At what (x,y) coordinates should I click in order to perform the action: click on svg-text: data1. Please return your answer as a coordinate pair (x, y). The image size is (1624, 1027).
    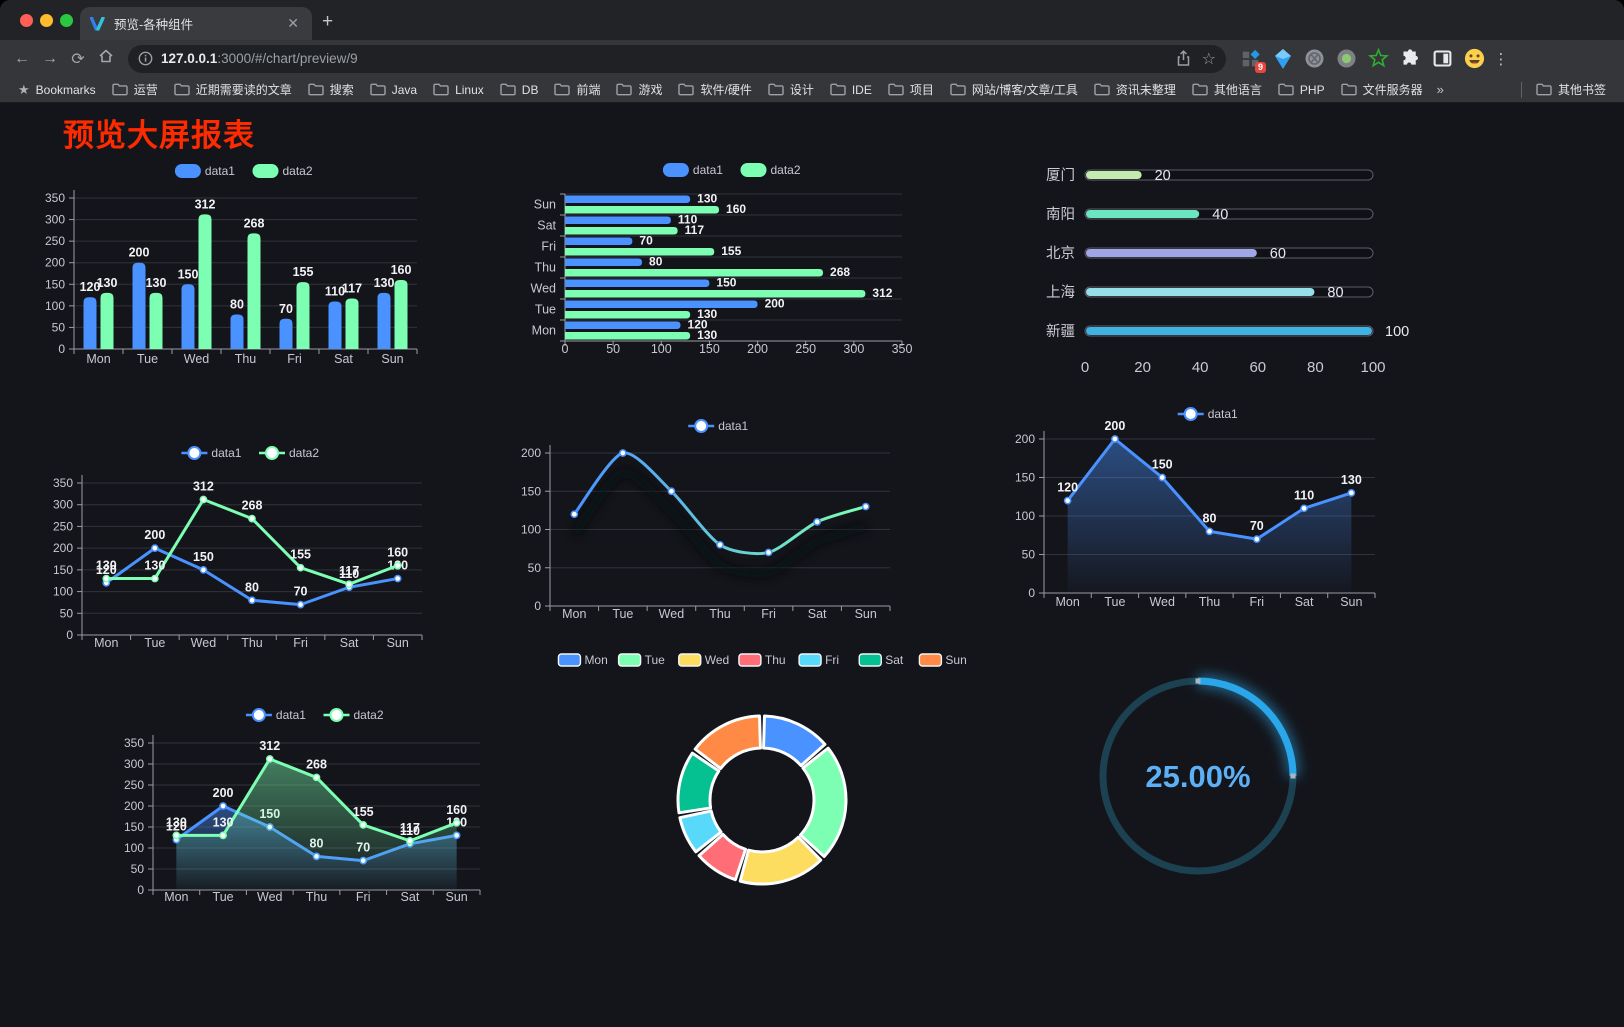
    Looking at the image, I should click on (1223, 414).